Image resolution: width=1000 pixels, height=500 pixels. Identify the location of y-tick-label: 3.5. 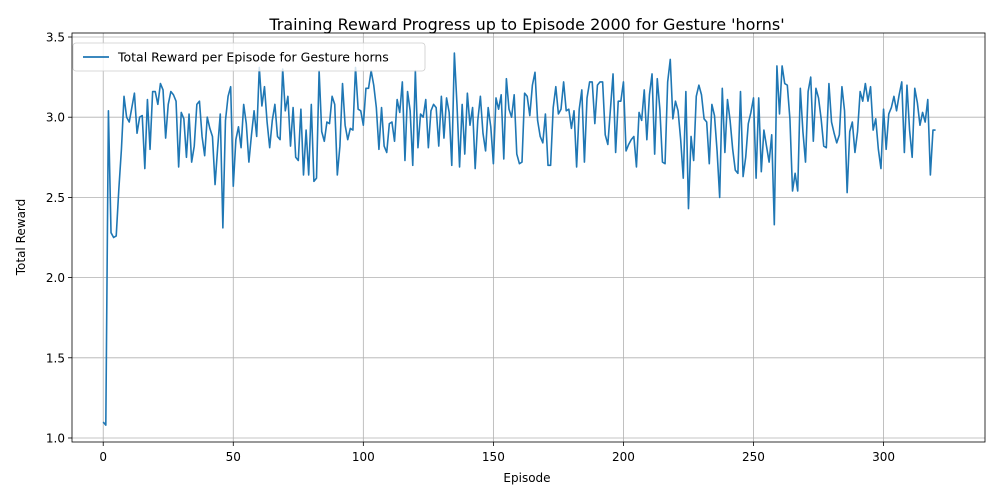
(55, 38).